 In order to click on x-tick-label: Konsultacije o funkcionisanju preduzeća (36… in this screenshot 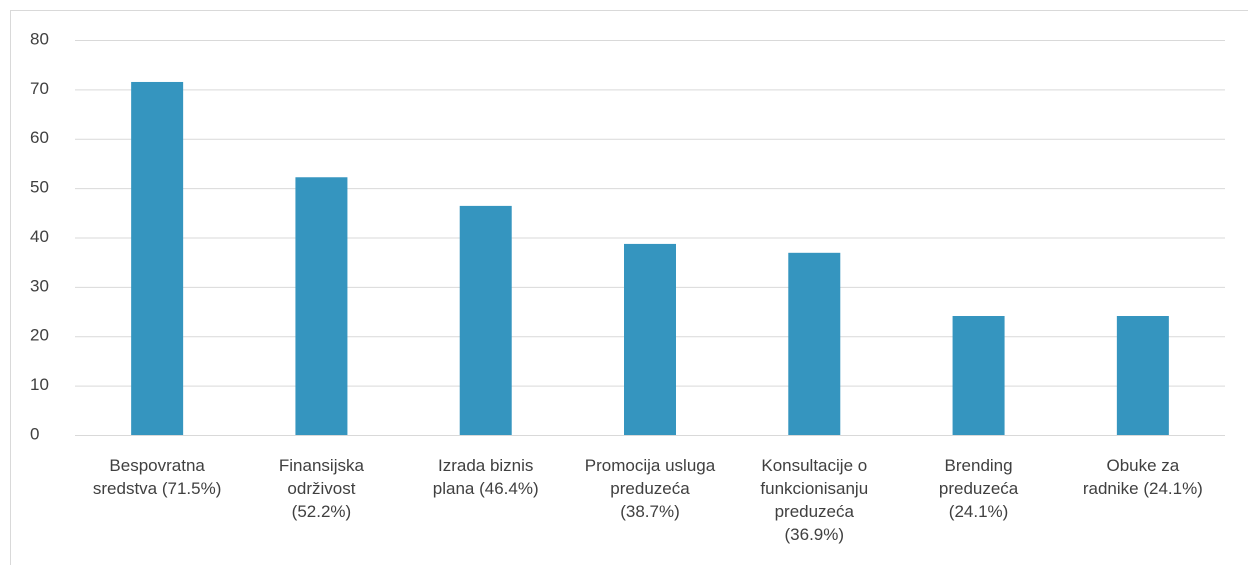, I will do `click(814, 500)`.